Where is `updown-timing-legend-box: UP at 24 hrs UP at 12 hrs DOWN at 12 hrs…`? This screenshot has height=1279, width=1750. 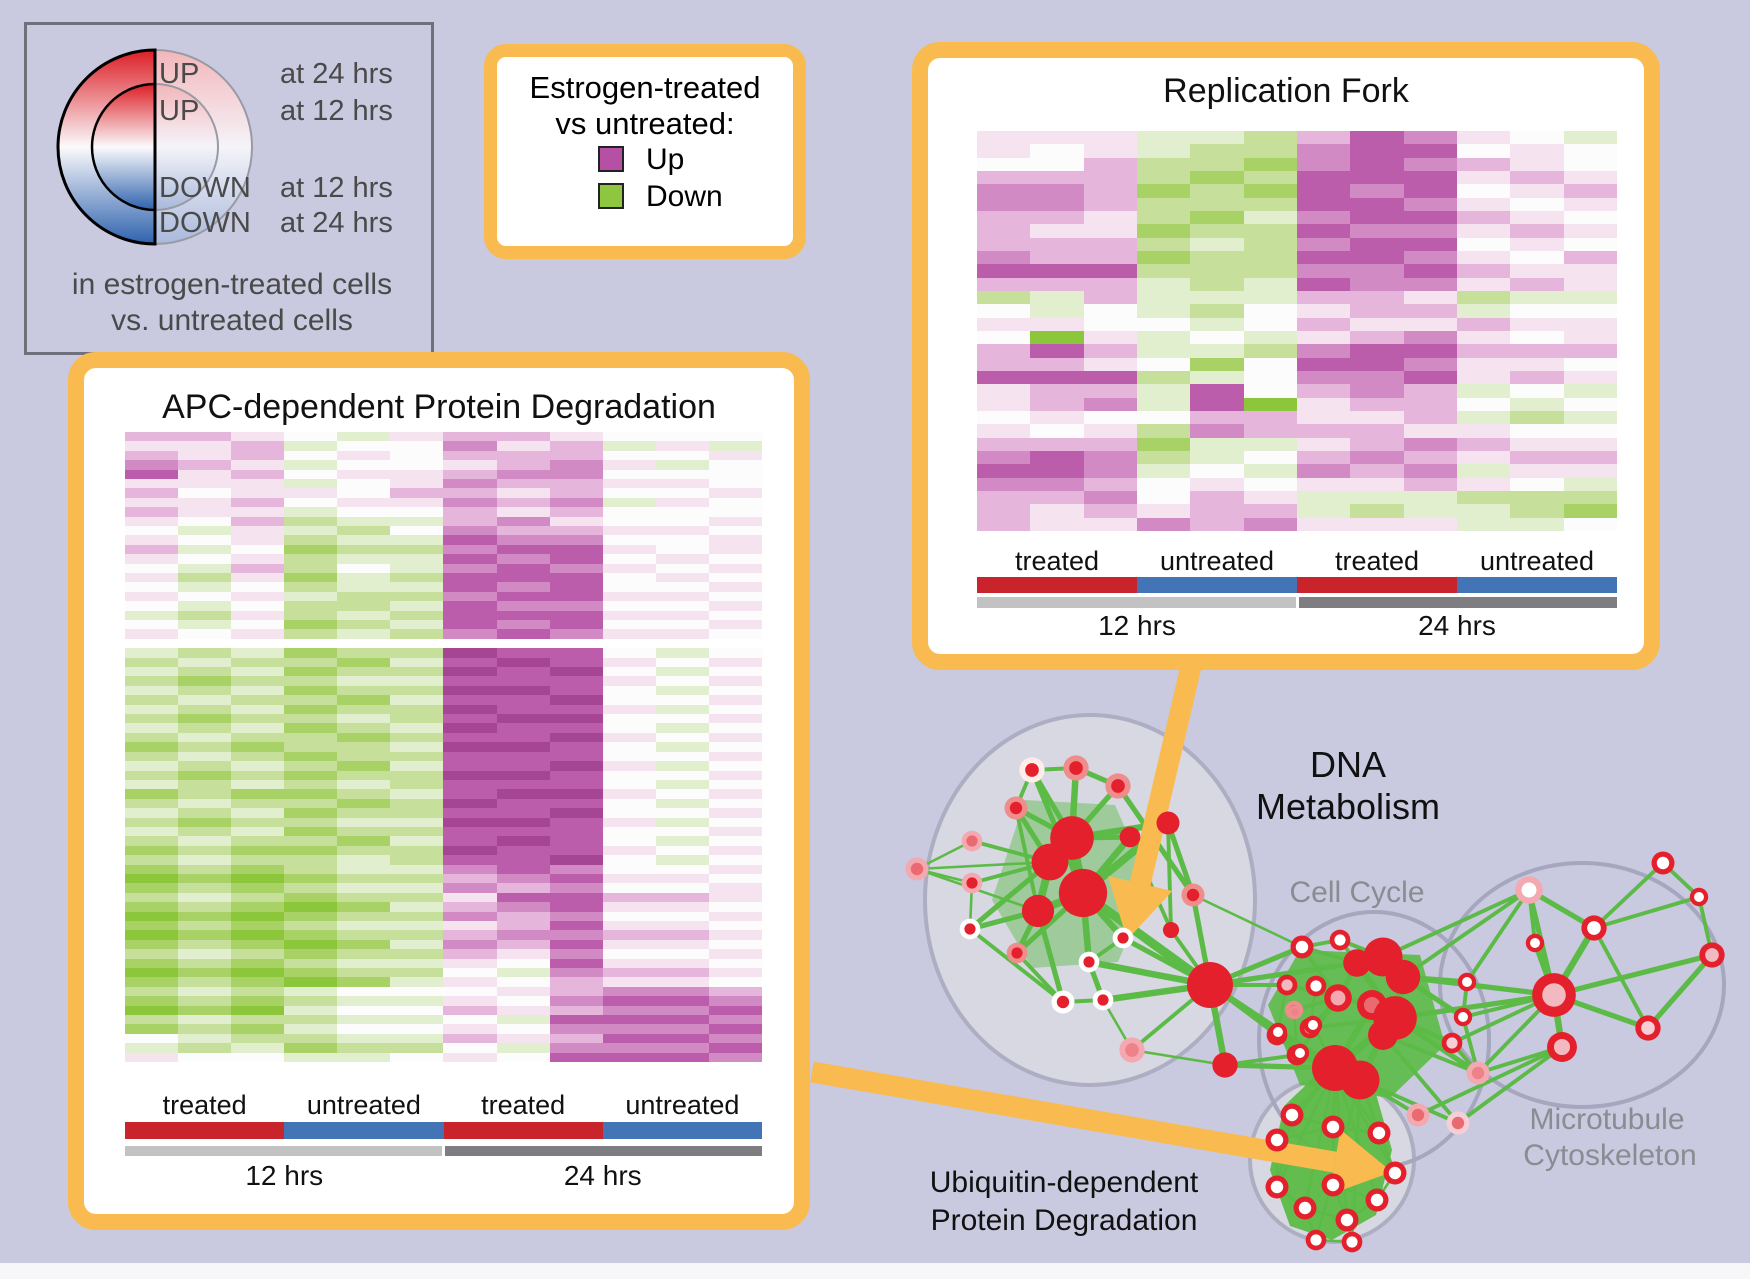 updown-timing-legend-box: UP at 24 hrs UP at 12 hrs DOWN at 12 hrs… is located at coordinates (229, 188).